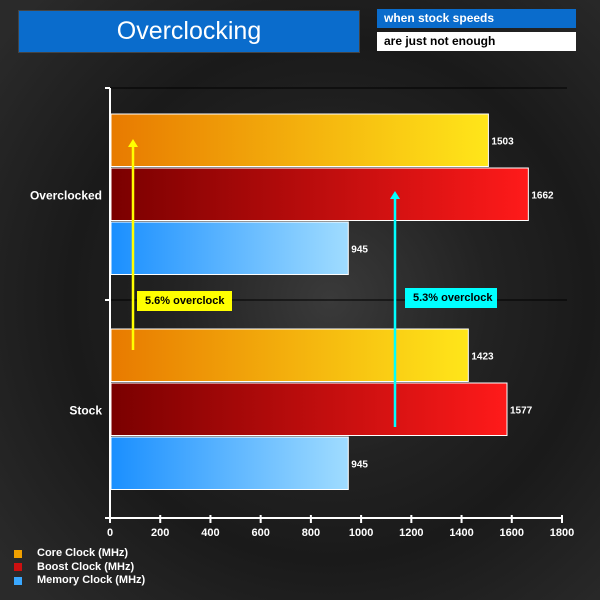 The image size is (600, 600). Describe the element at coordinates (311, 533) in the screenshot. I see `x-tick-label: 800` at that location.